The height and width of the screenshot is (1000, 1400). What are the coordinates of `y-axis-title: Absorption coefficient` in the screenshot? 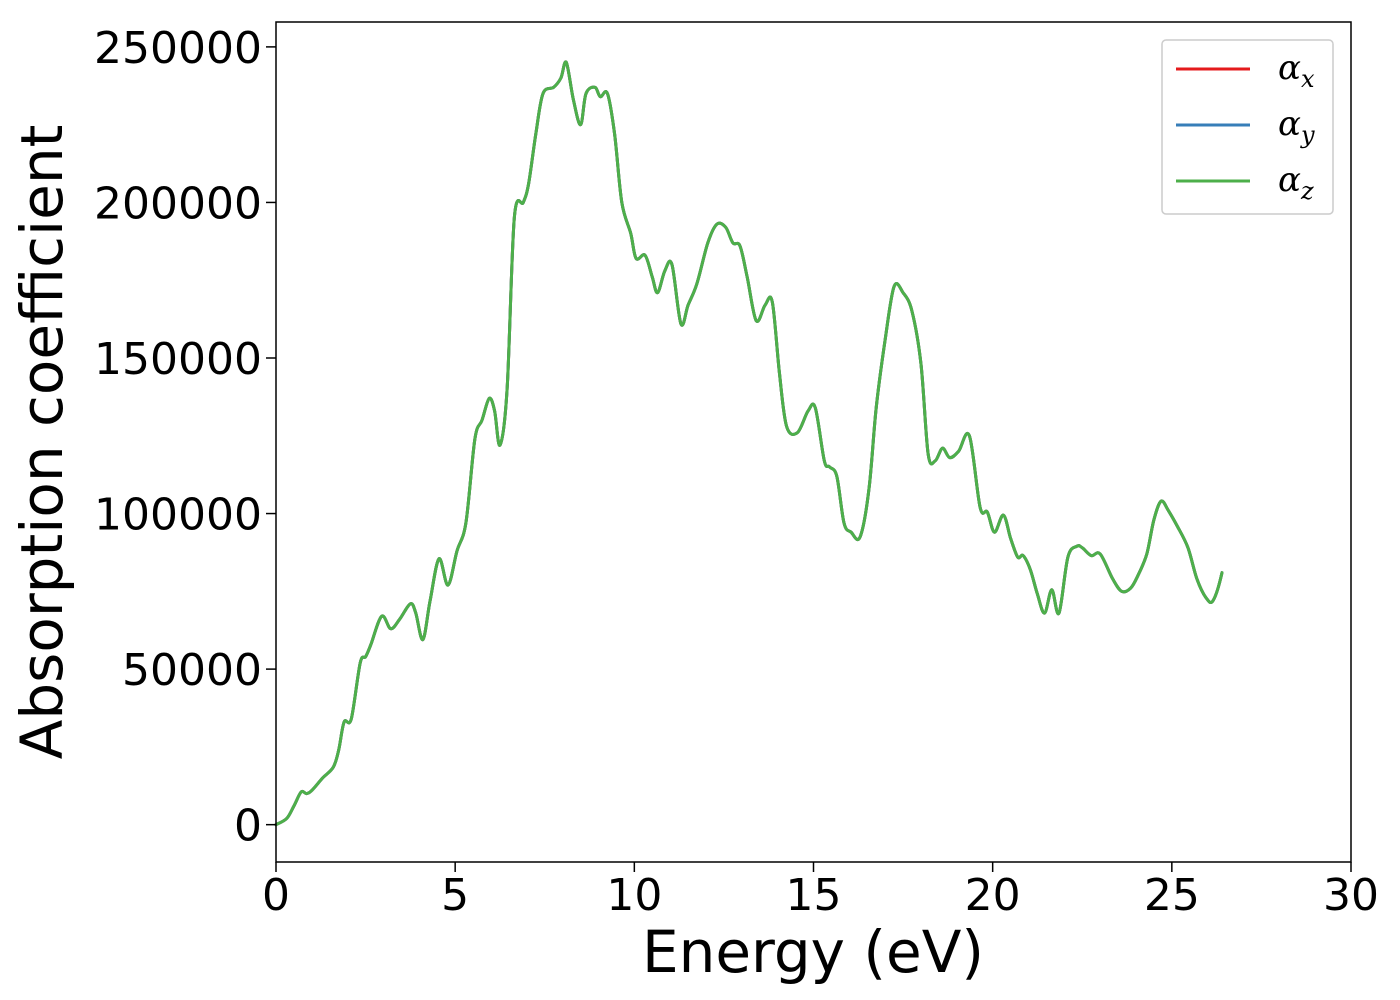 It's located at (42, 442).